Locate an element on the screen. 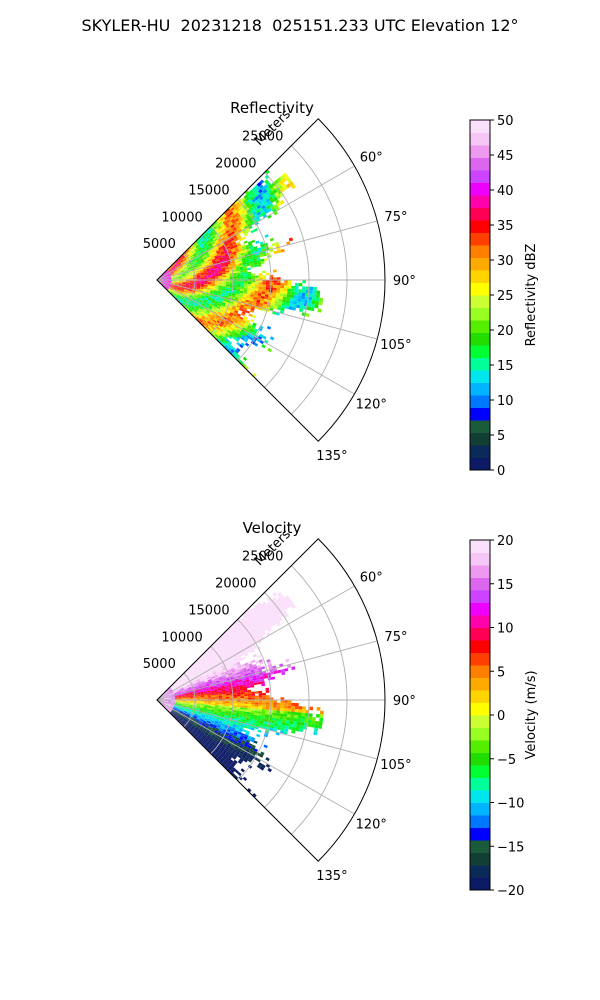 The image size is (600, 1000). radar-field is located at coordinates (240, 694).